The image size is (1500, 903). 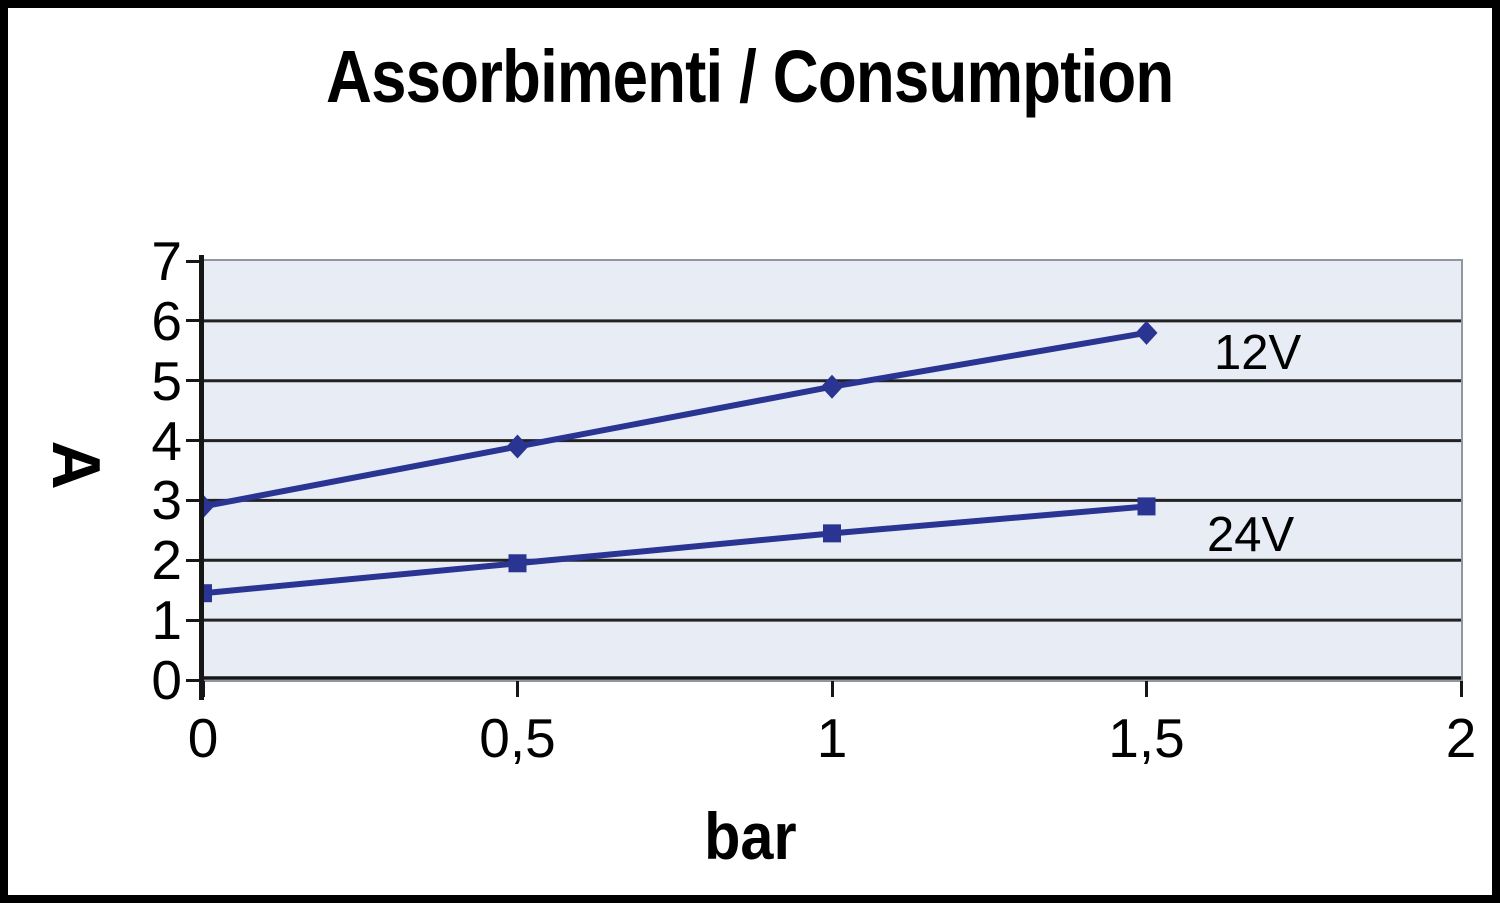 I want to click on y-tick-label: 7, so click(x=166, y=261).